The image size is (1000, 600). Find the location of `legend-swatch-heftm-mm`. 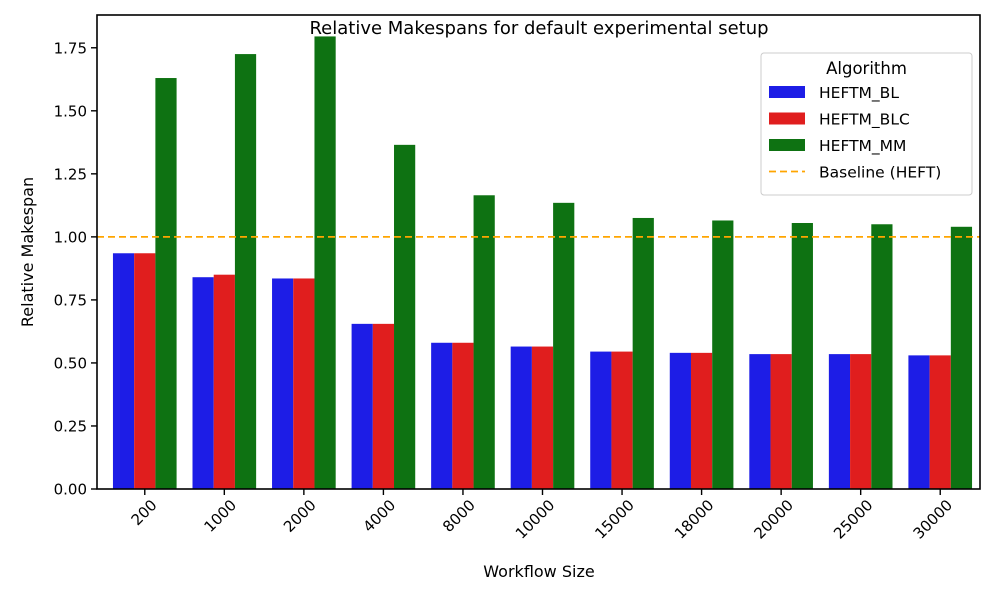

legend-swatch-heftm-mm is located at coordinates (787, 145).